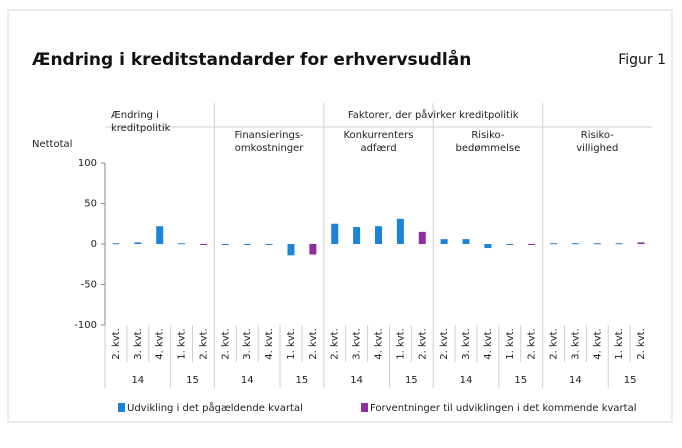 This screenshot has height=448, width=682. What do you see at coordinates (89, 285) in the screenshot?
I see `y-tick-label: -50` at bounding box center [89, 285].